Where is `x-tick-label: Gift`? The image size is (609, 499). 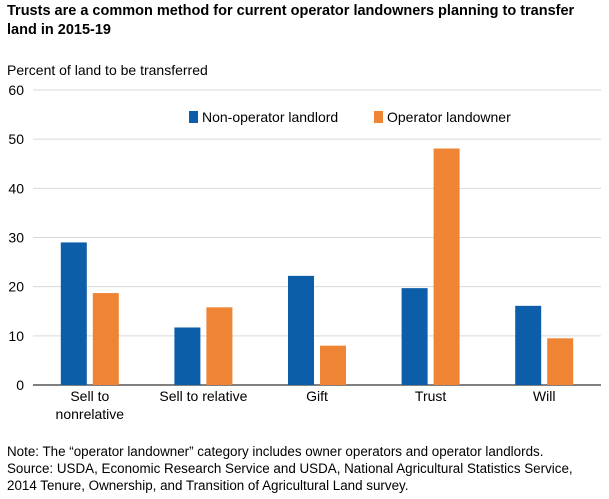
x-tick-label: Gift is located at coordinates (317, 396).